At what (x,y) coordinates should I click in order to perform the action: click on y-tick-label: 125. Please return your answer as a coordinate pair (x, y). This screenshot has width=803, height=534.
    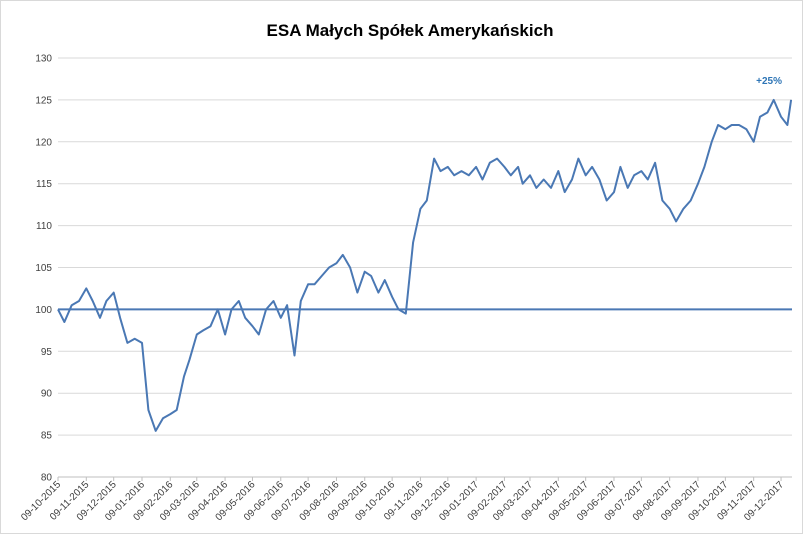
    Looking at the image, I should click on (43, 100).